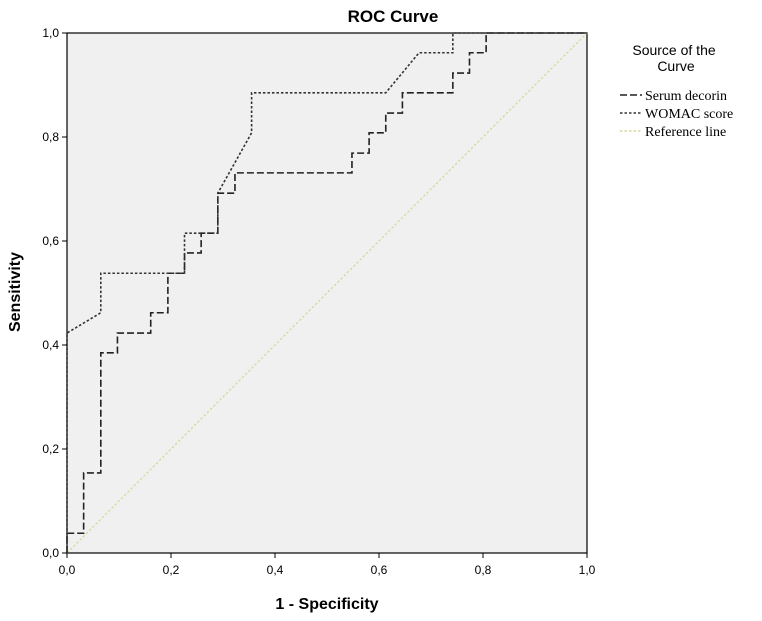 The image size is (762, 621). Describe the element at coordinates (275, 570) in the screenshot. I see `x-tick-label: 0,4` at that location.